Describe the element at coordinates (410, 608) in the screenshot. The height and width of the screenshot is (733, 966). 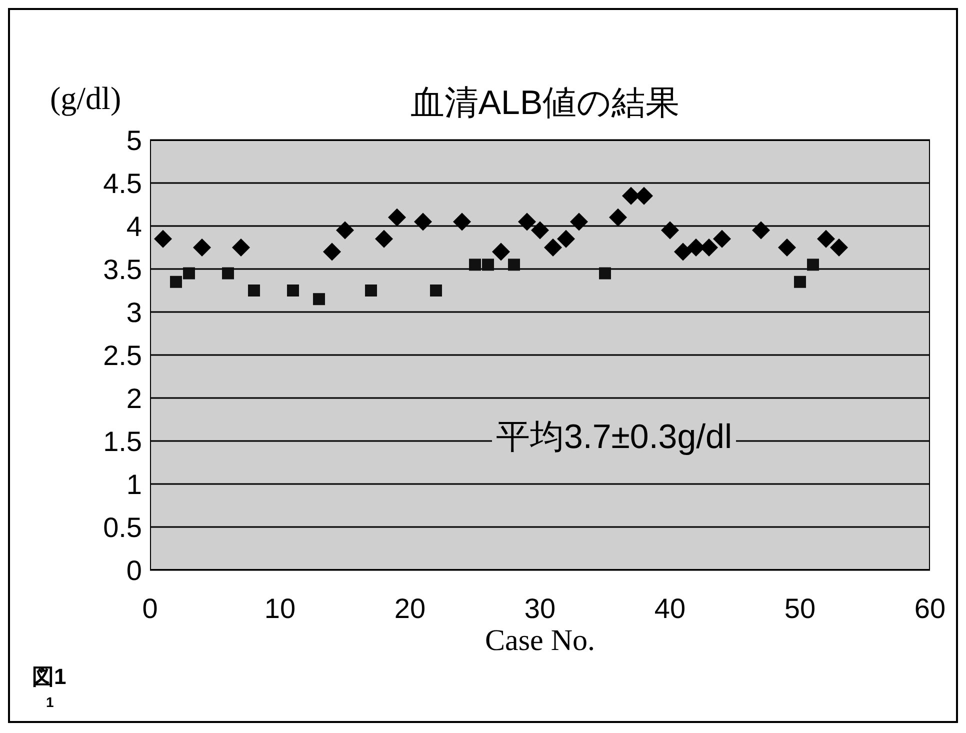
I see `x-tick-label: 20` at that location.